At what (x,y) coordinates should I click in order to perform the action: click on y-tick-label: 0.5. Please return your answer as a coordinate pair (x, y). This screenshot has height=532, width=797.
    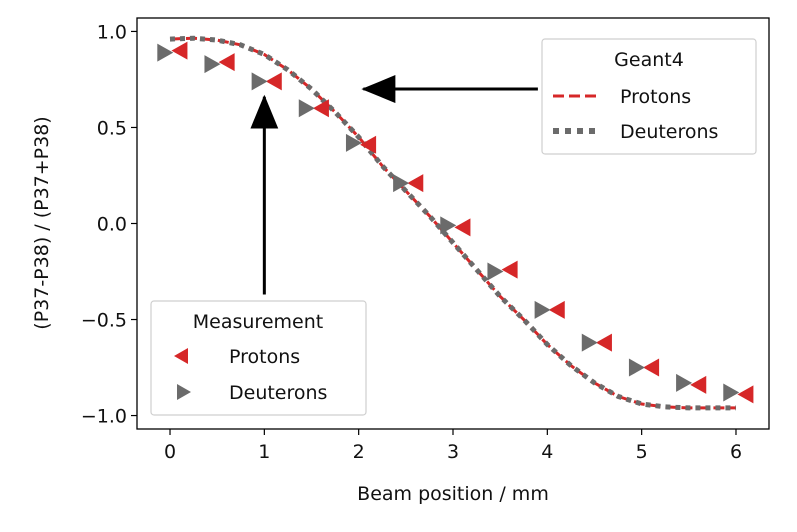
    Looking at the image, I should click on (112, 128).